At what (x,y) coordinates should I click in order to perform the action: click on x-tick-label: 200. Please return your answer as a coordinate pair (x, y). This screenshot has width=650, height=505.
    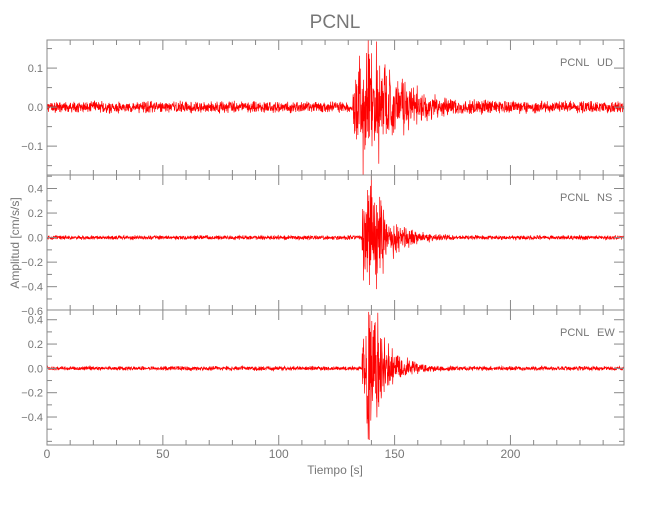
    Looking at the image, I should click on (510, 454).